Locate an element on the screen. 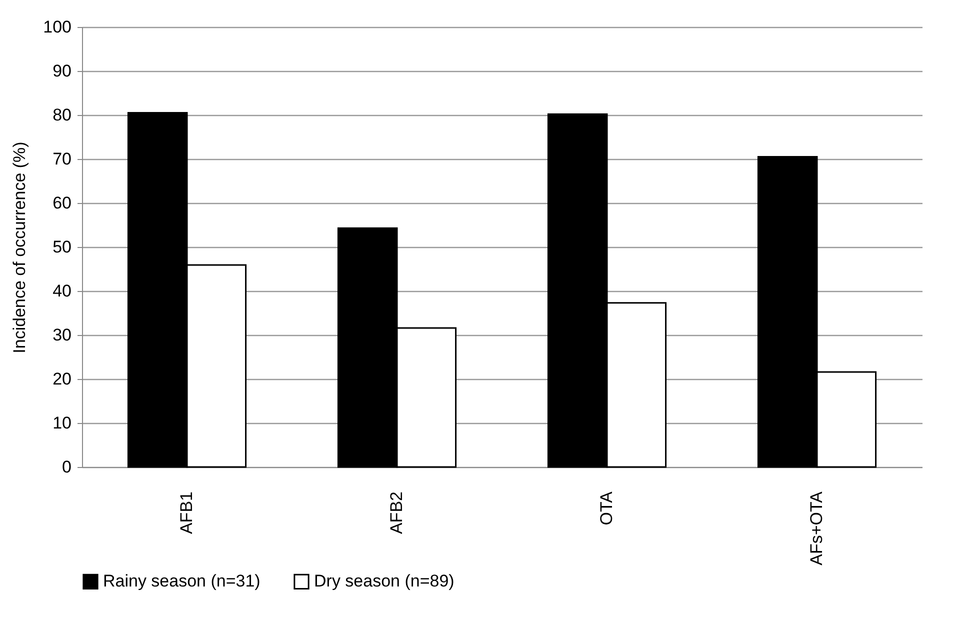 This screenshot has height=643, width=972. y-tick-label: 0 is located at coordinates (67, 467).